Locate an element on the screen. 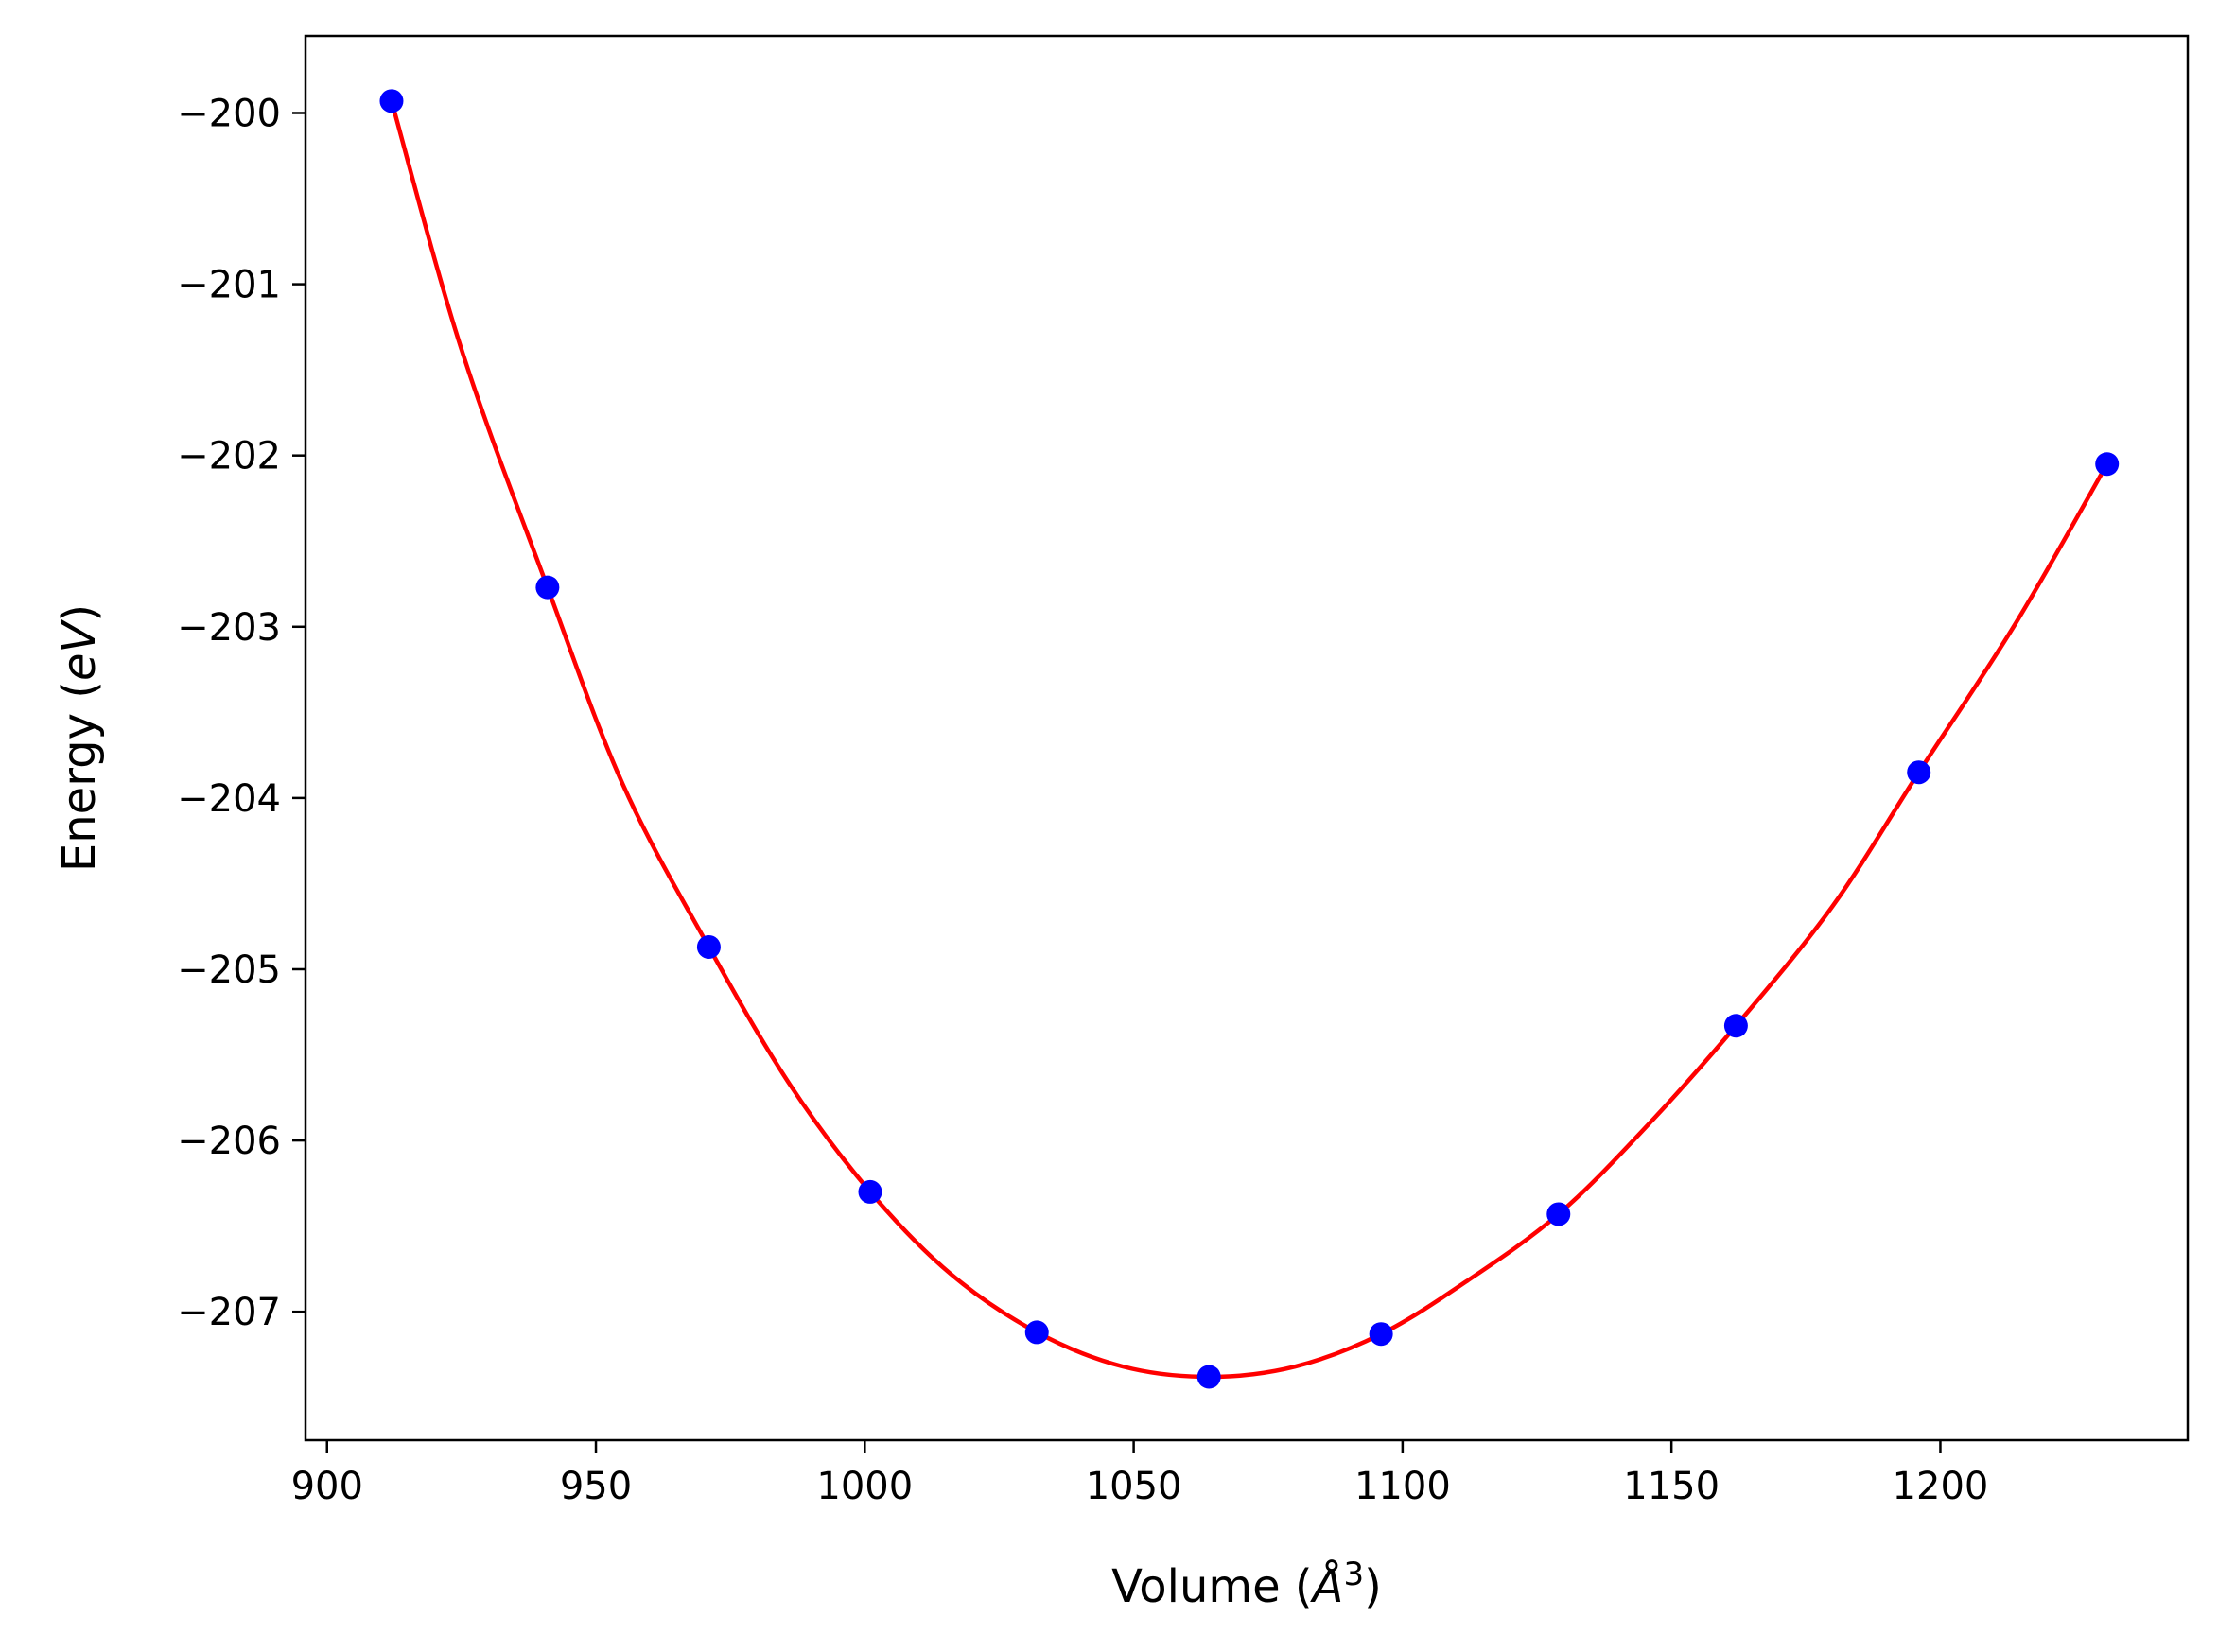 This screenshot has height=1652, width=2218. x-axis-label-close: ) is located at coordinates (1373, 1587).